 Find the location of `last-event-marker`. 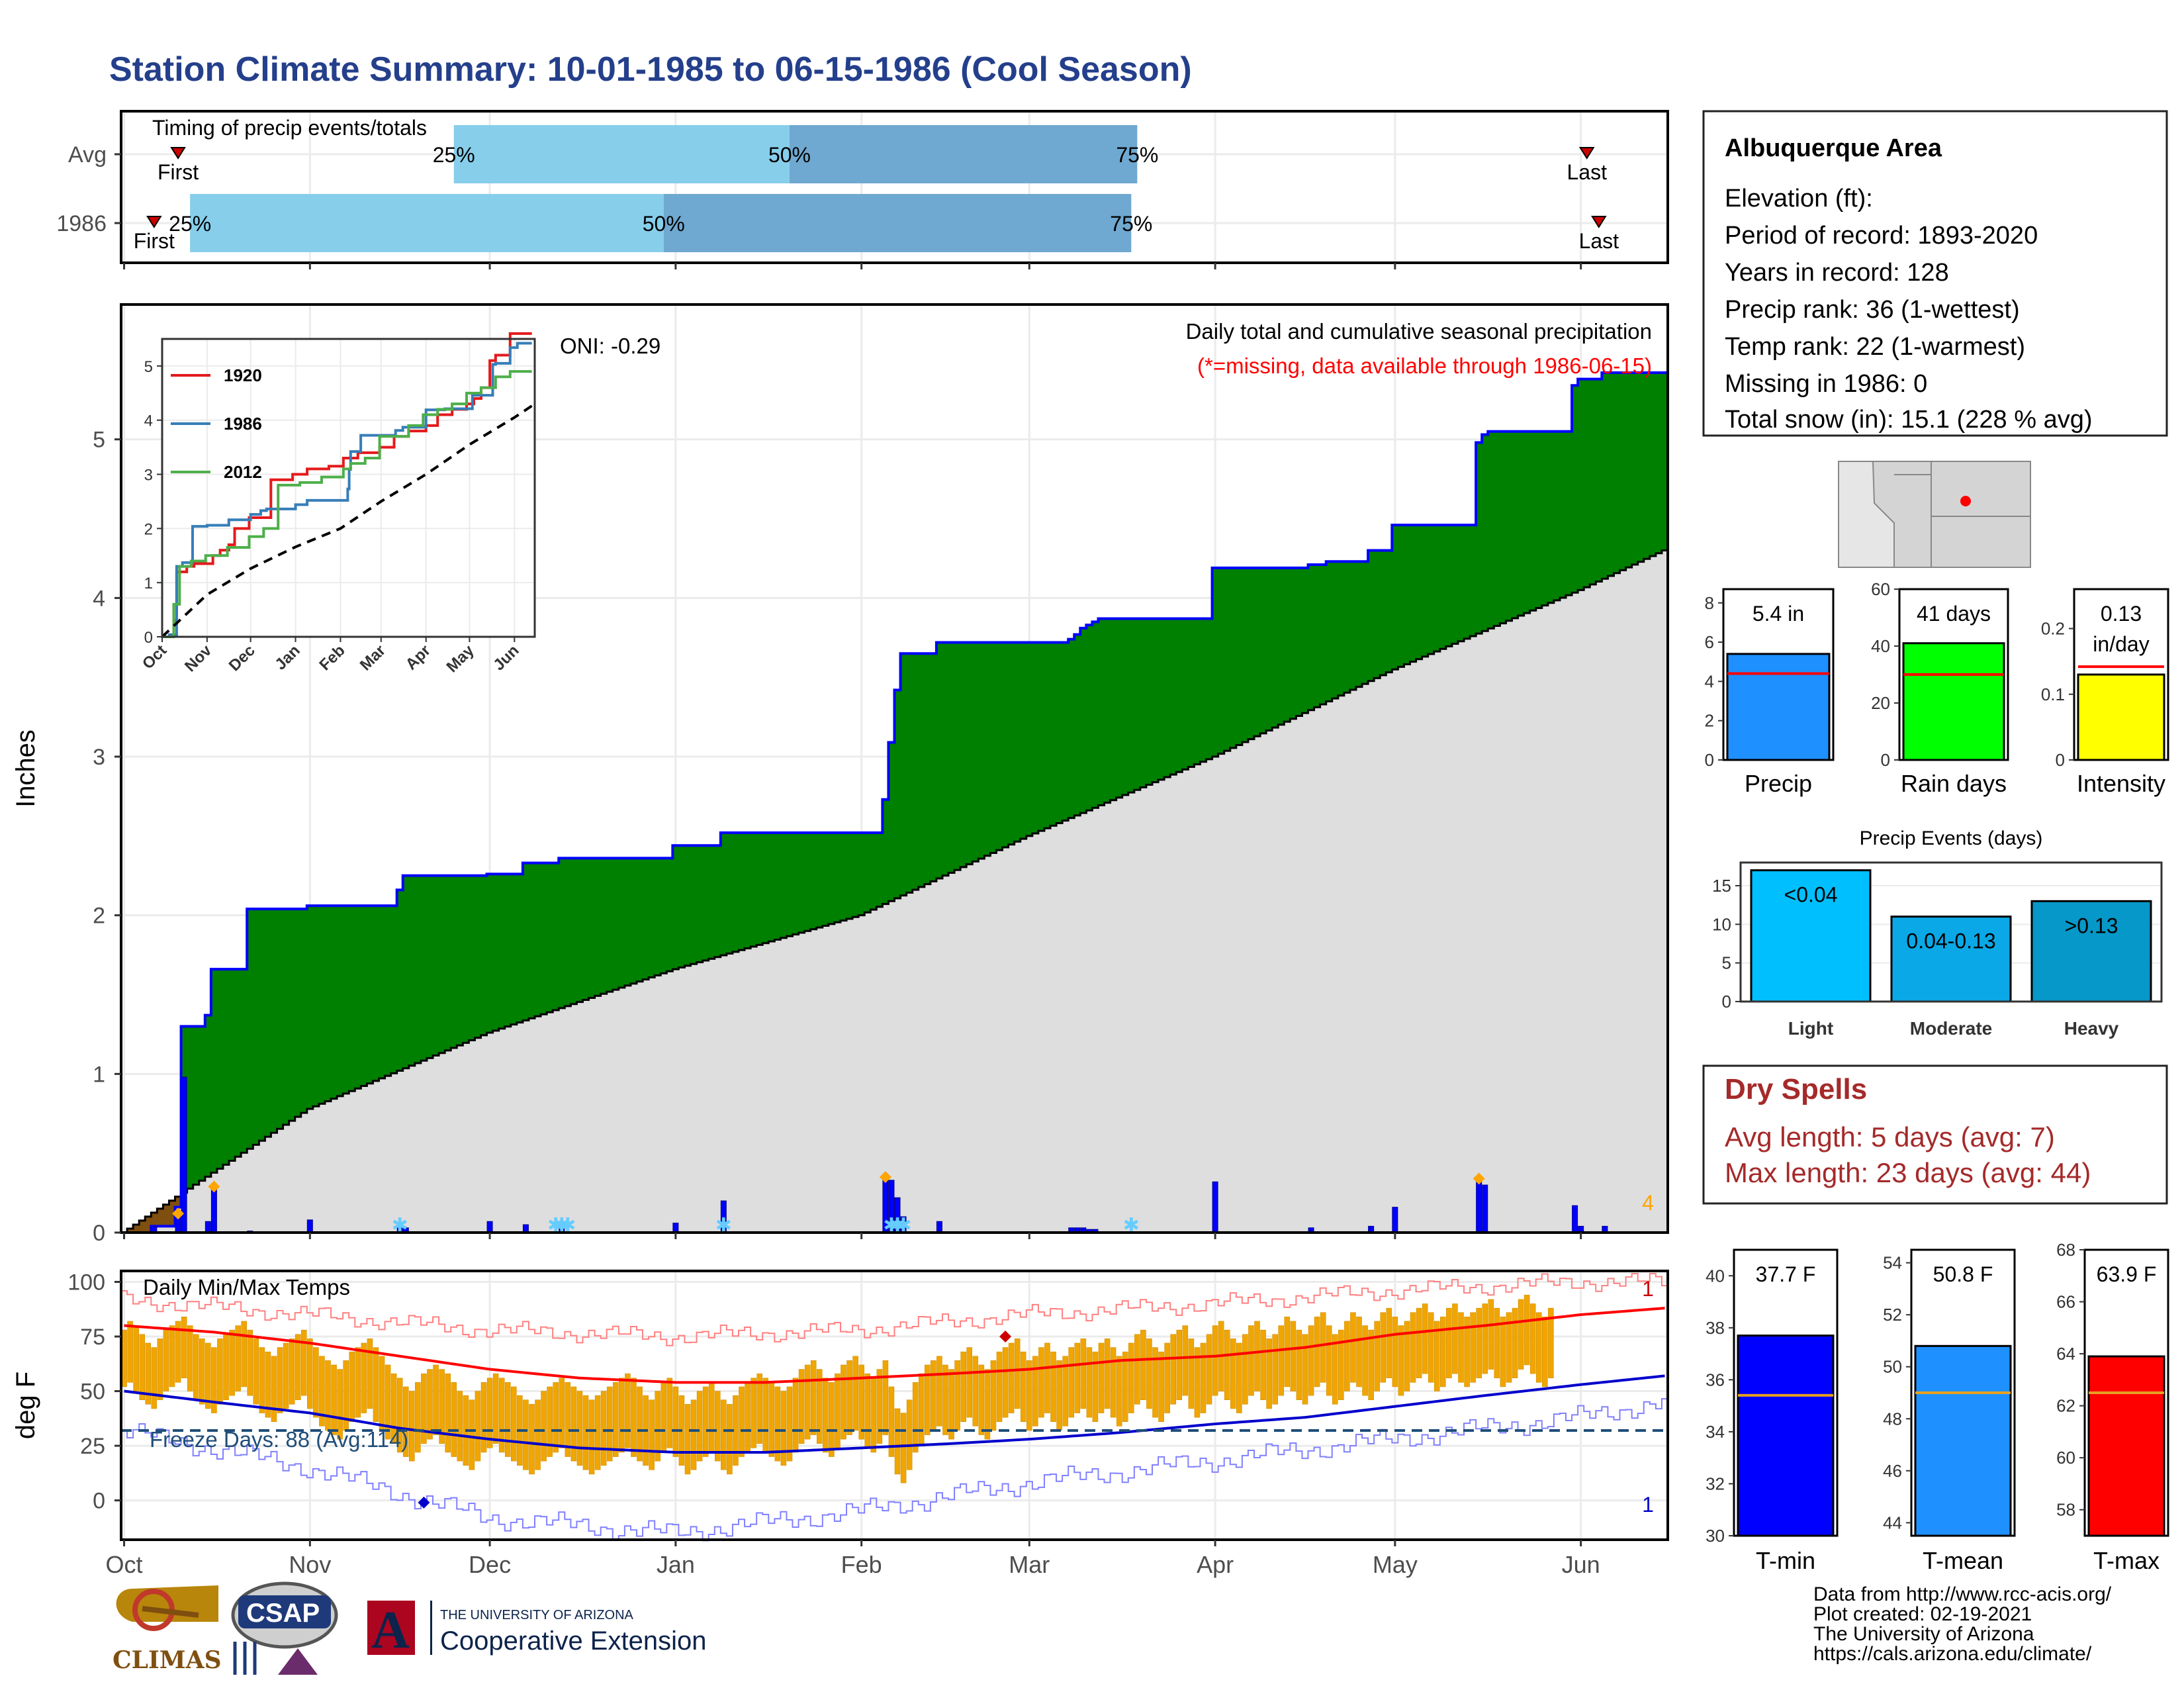

last-event-marker is located at coordinates (1599, 222).